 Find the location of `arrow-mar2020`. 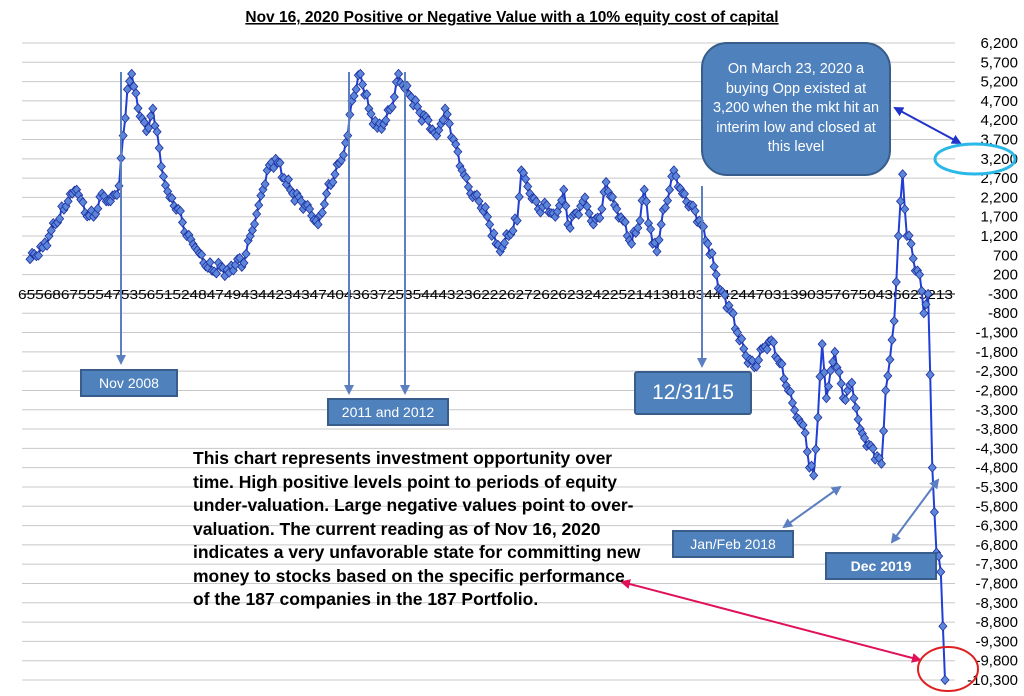

arrow-mar2020 is located at coordinates (927, 125).